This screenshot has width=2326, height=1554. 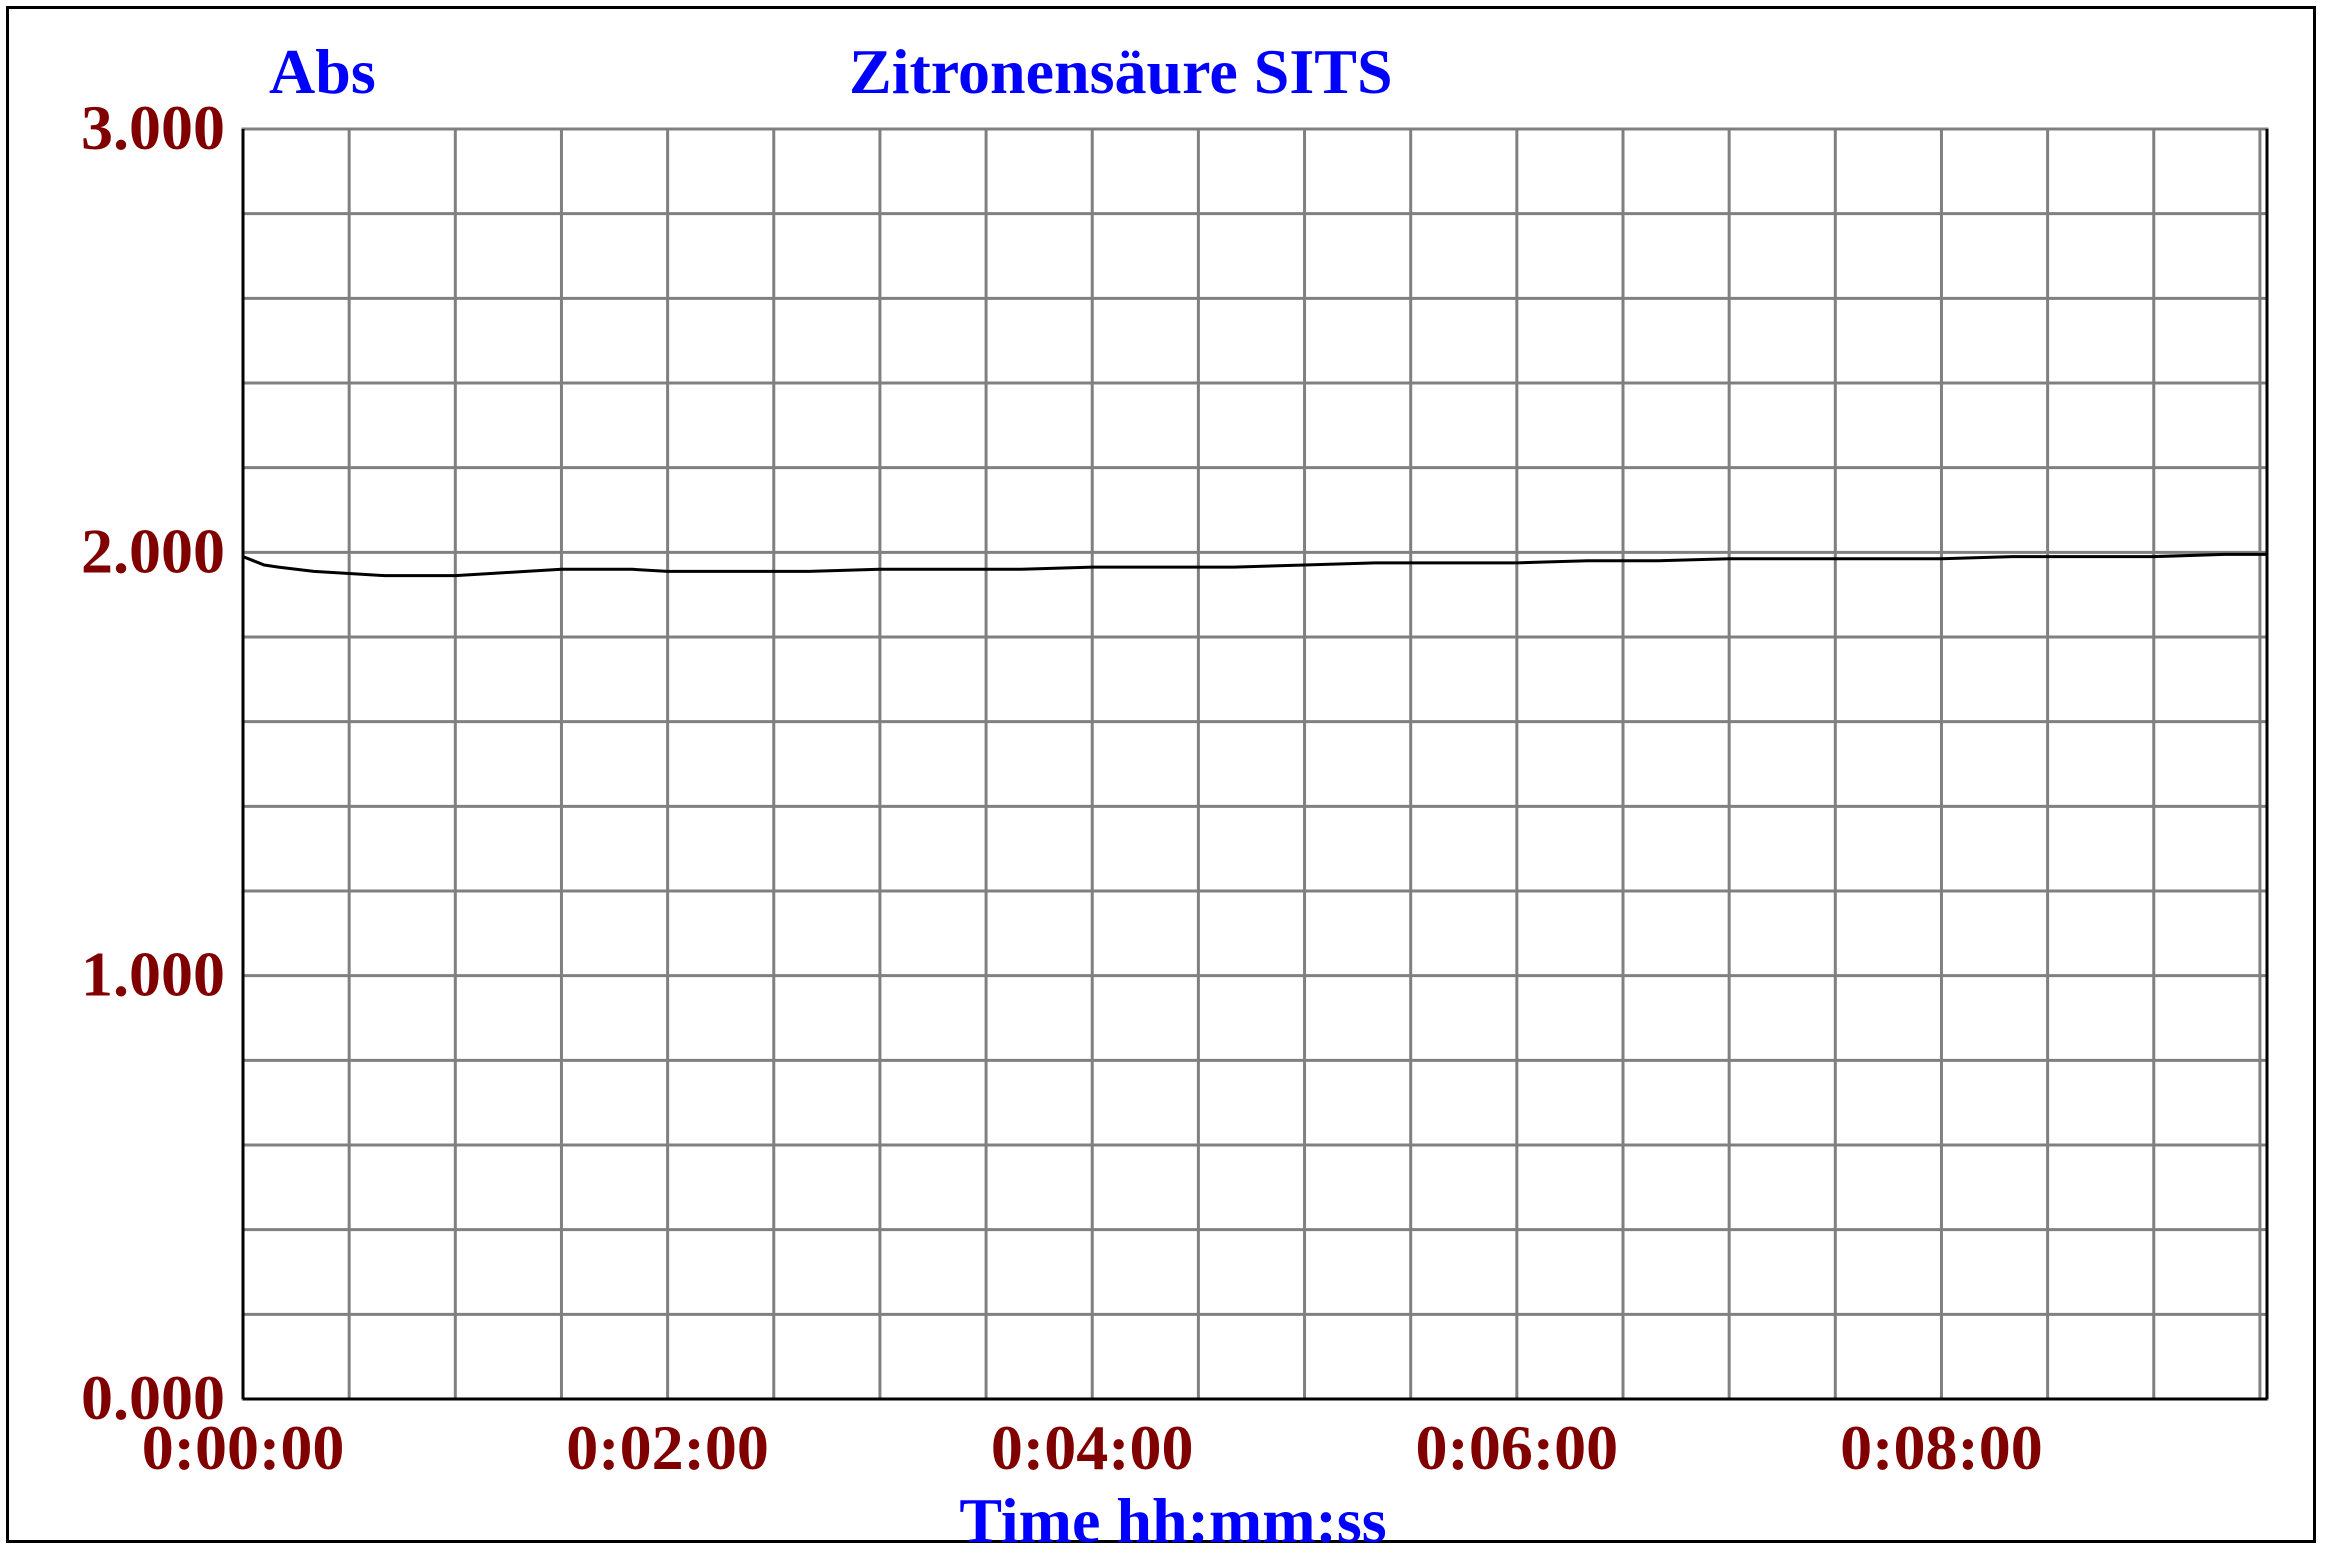 I want to click on series-line-absorbance, so click(x=1254, y=565).